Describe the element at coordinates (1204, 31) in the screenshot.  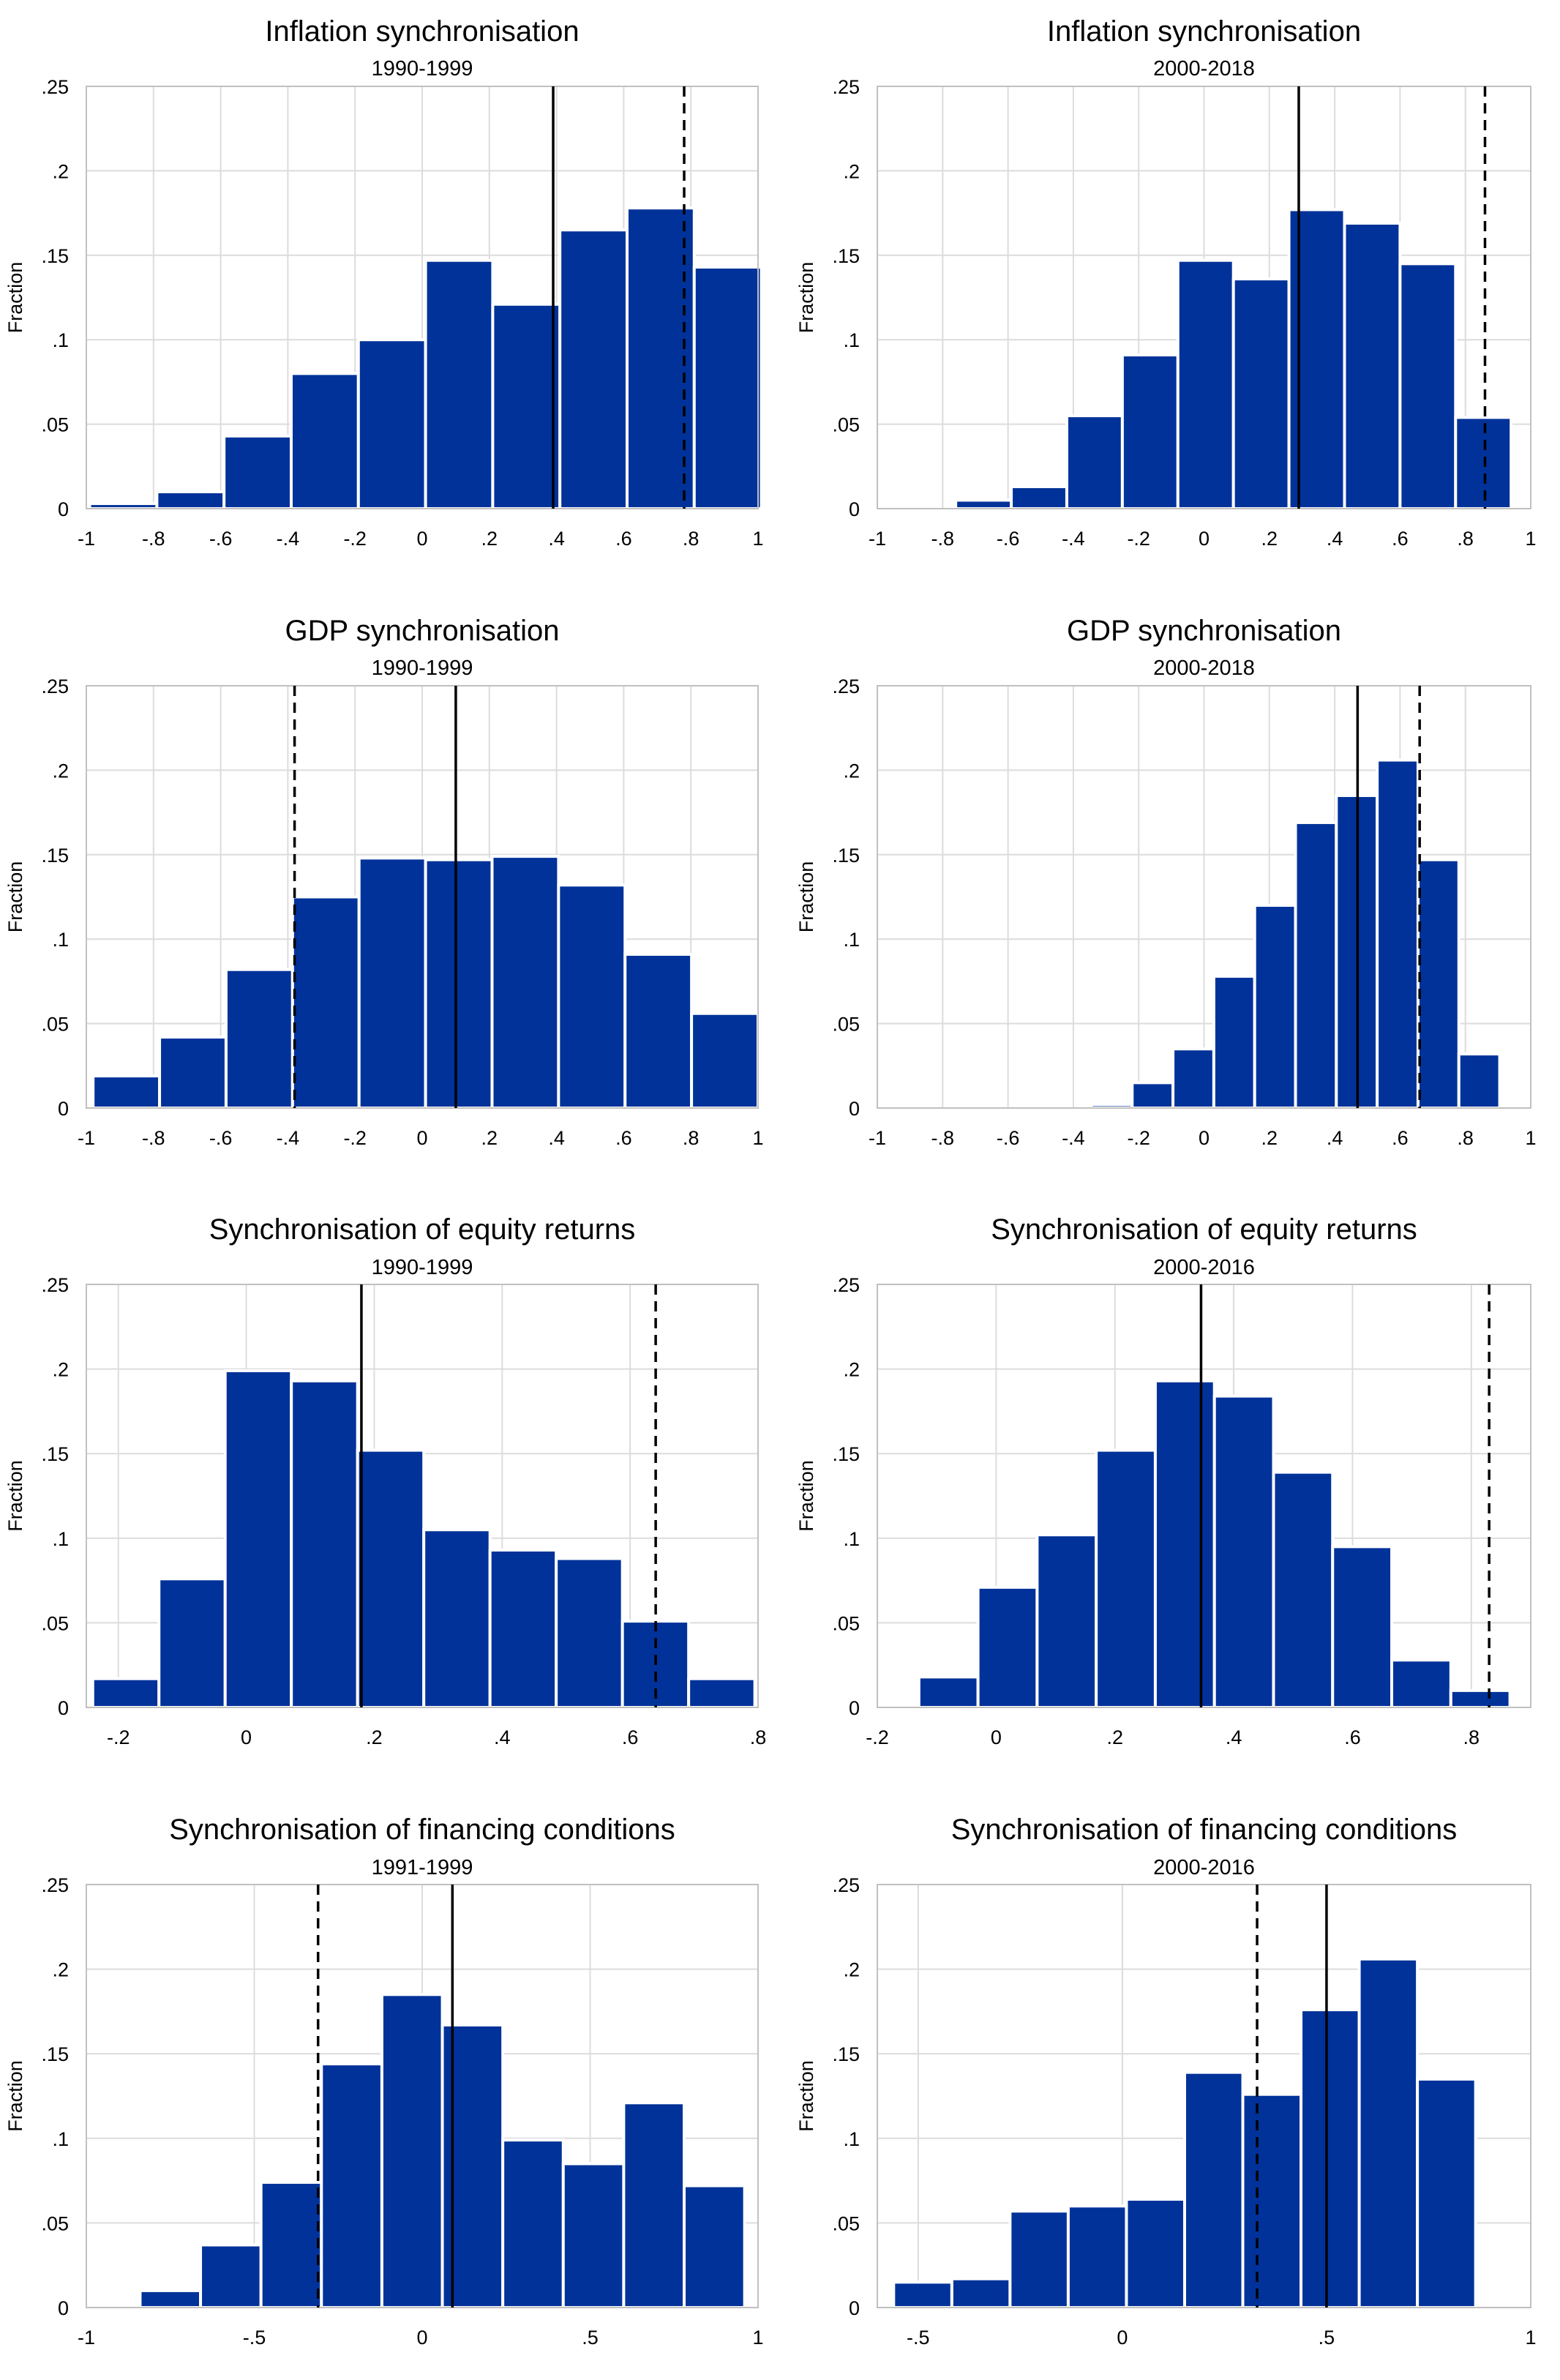
I see `panel-title: Inflation synchronisation` at that location.